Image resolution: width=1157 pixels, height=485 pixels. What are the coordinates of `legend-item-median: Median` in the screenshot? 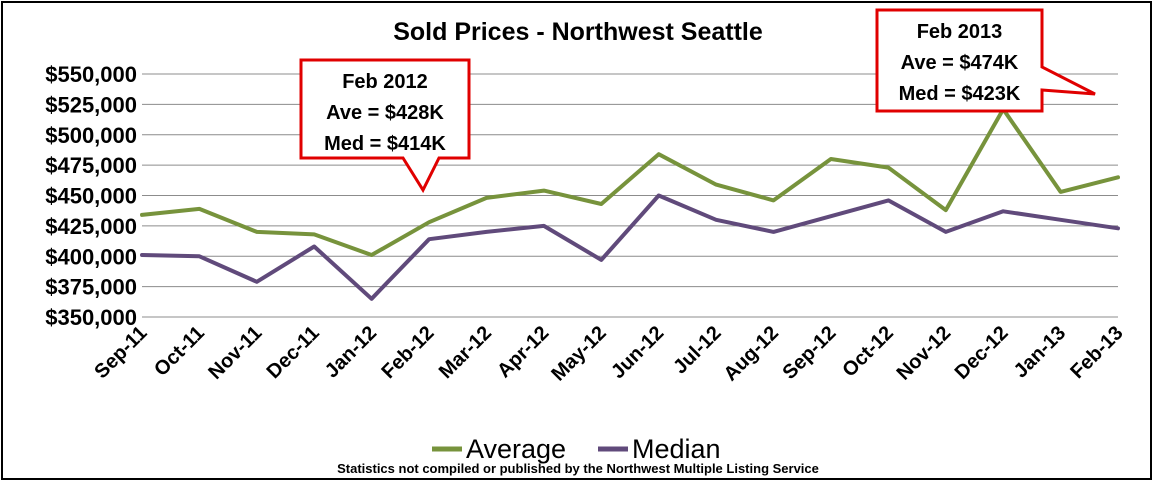 It's located at (659, 449).